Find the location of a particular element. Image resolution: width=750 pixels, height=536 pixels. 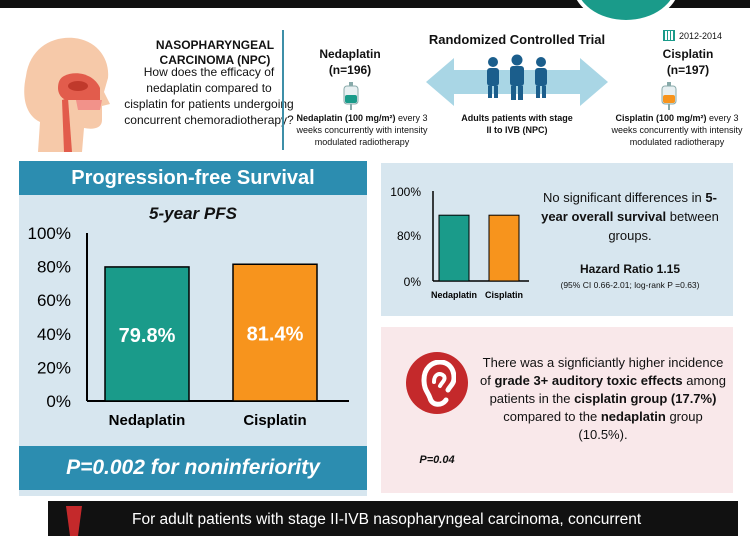

hazard-ratio: Hazard Ratio 1.15 is located at coordinates (630, 269).